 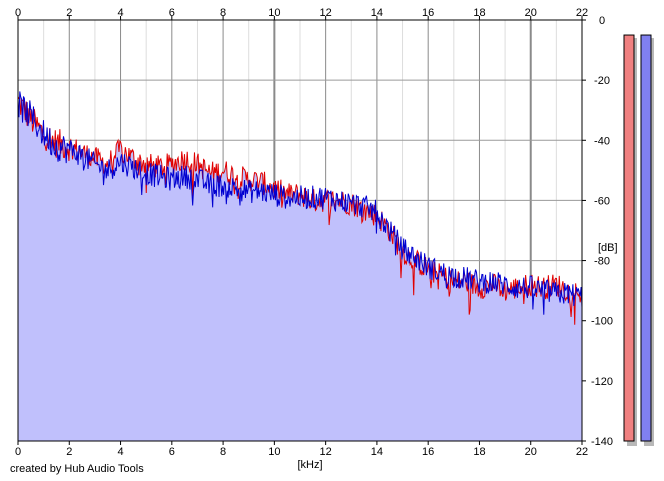 What do you see at coordinates (69, 13) in the screenshot?
I see `x-tick-label-top: 2` at bounding box center [69, 13].